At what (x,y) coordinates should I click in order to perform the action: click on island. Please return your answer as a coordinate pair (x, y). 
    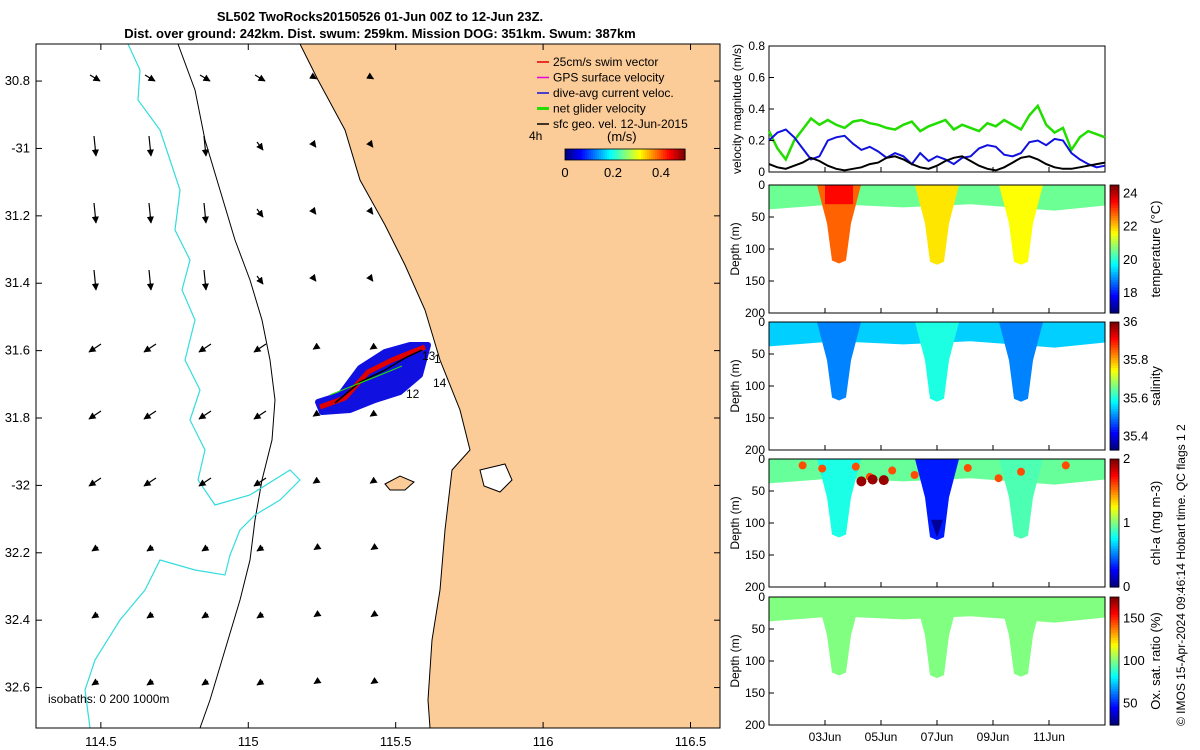
    Looking at the image, I should click on (399, 483).